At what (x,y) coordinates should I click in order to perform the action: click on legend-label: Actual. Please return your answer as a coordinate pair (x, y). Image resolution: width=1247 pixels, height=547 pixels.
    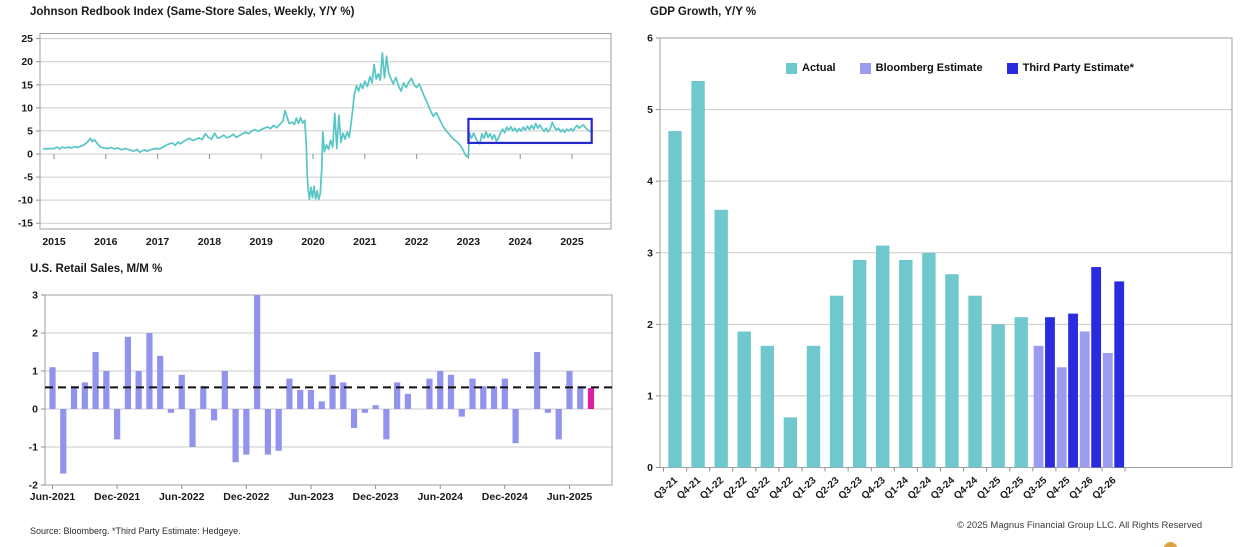
    Looking at the image, I should click on (819, 68).